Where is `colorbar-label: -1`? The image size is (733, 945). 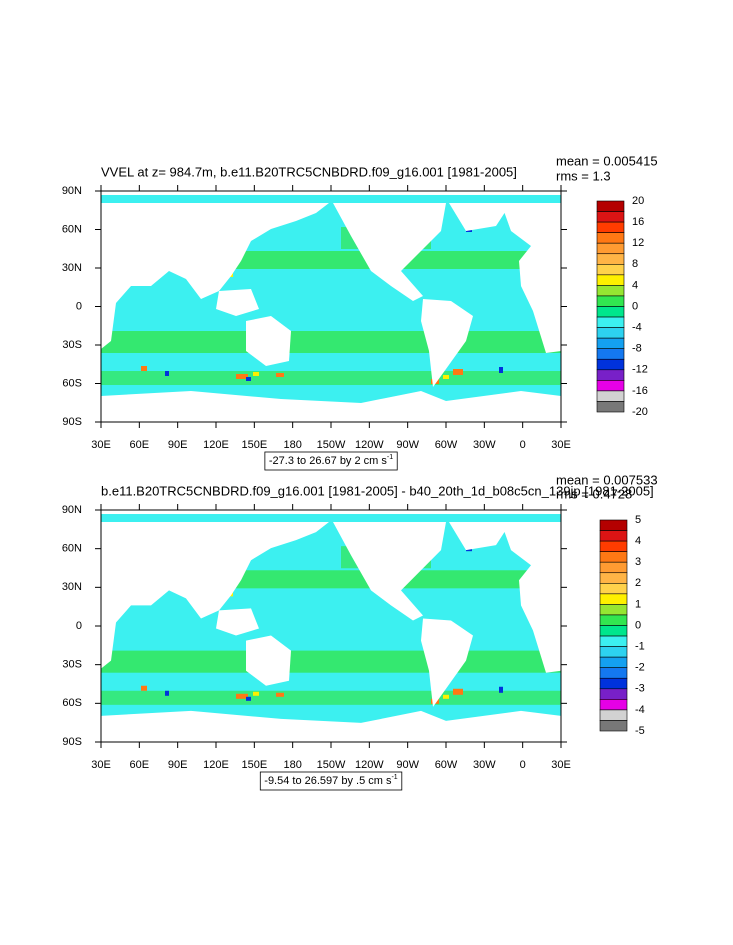 colorbar-label: -1 is located at coordinates (640, 647).